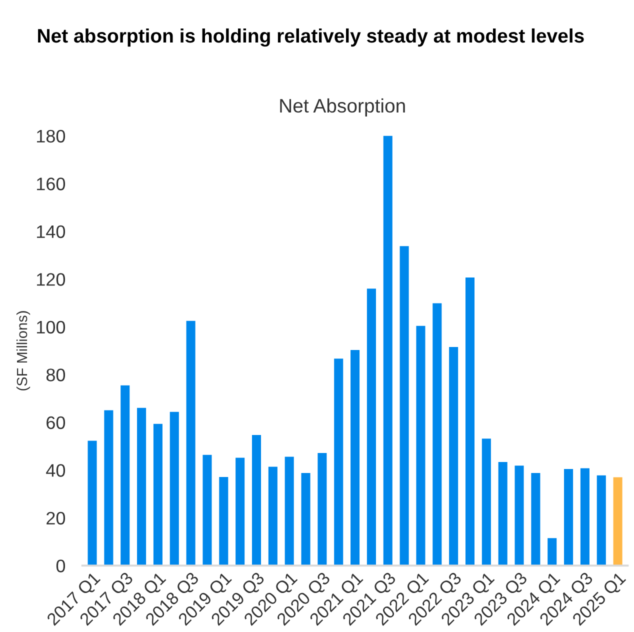  I want to click on y-tick-label: 40, so click(56, 470).